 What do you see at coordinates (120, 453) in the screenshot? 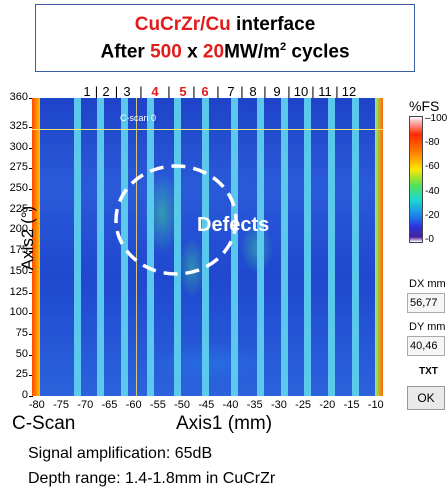
I see `signal-amplification-text: Signal amplification: 65dB` at bounding box center [120, 453].